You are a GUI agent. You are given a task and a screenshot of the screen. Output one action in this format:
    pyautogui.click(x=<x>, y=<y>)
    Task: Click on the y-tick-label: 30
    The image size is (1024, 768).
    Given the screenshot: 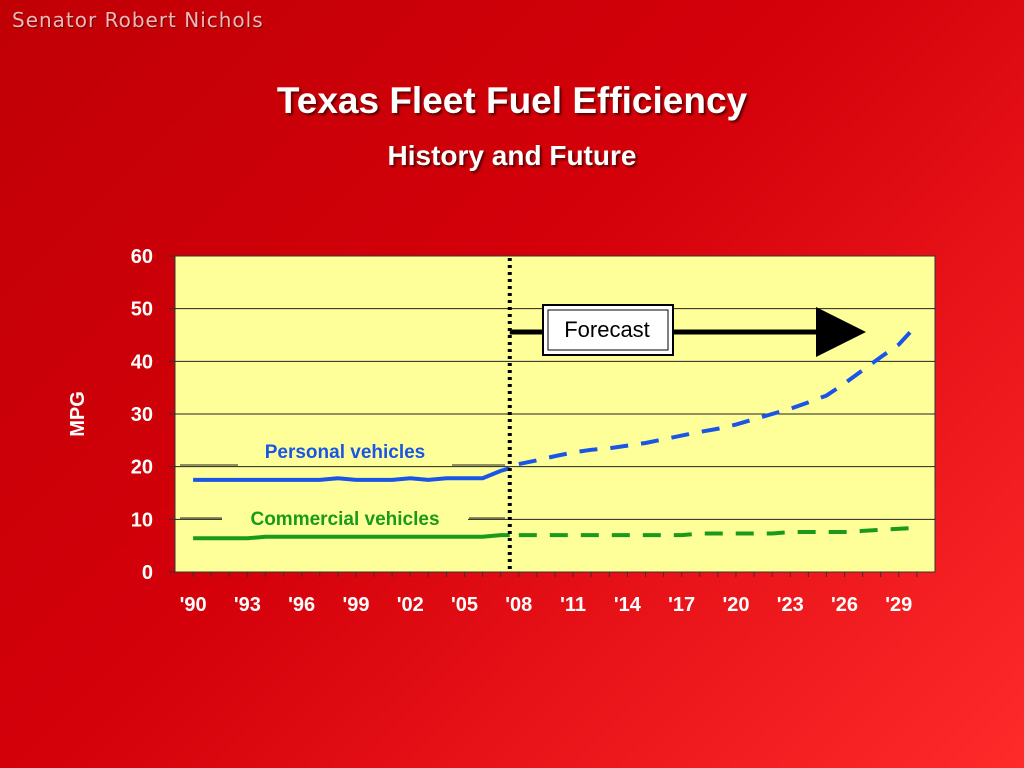 What is the action you would take?
    pyautogui.click(x=142, y=415)
    